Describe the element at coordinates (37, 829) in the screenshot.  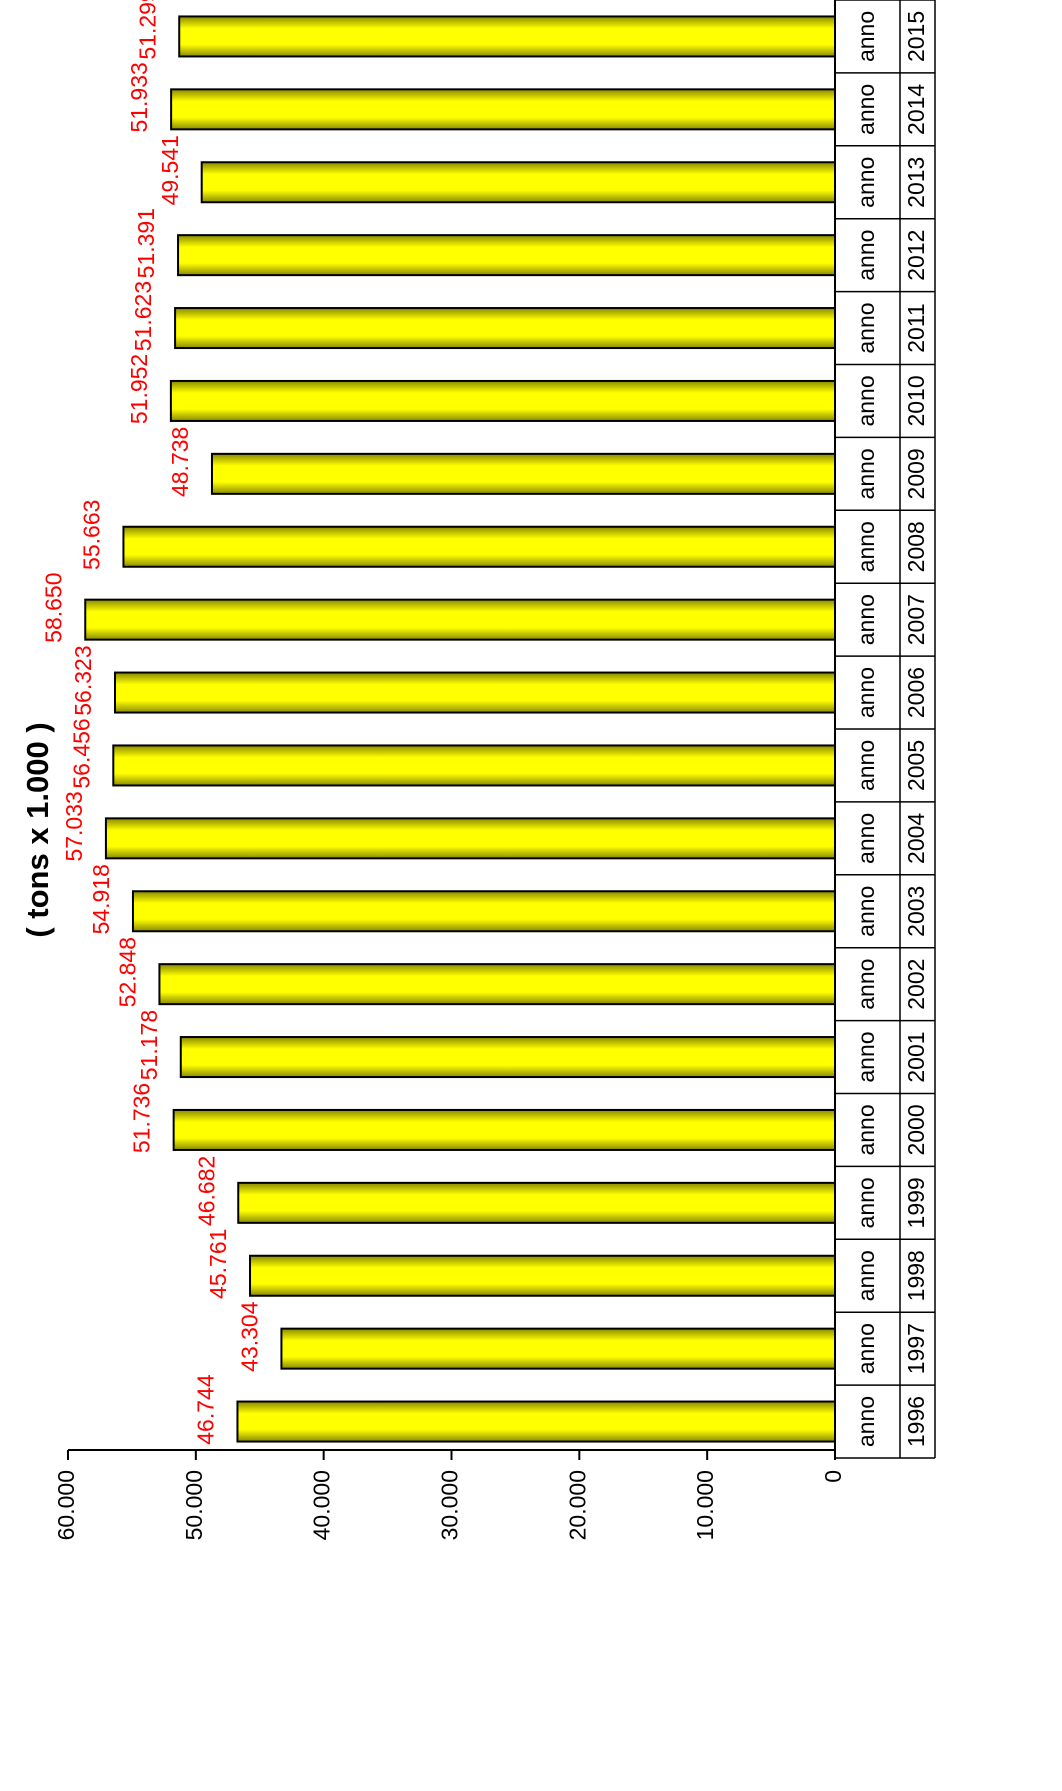
I see `chart-title: ( tons x 1.000 )` at that location.